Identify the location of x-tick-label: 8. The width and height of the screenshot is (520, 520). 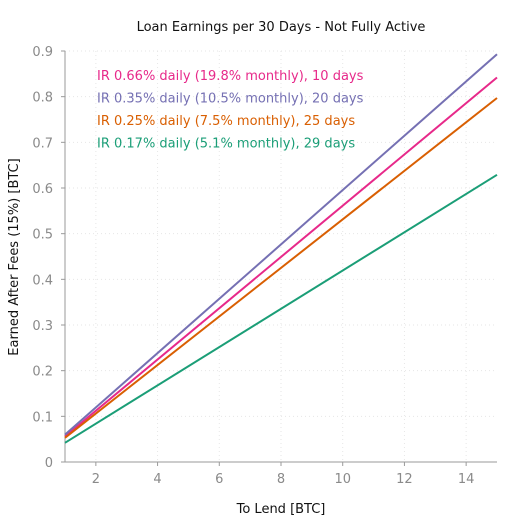
(281, 479).